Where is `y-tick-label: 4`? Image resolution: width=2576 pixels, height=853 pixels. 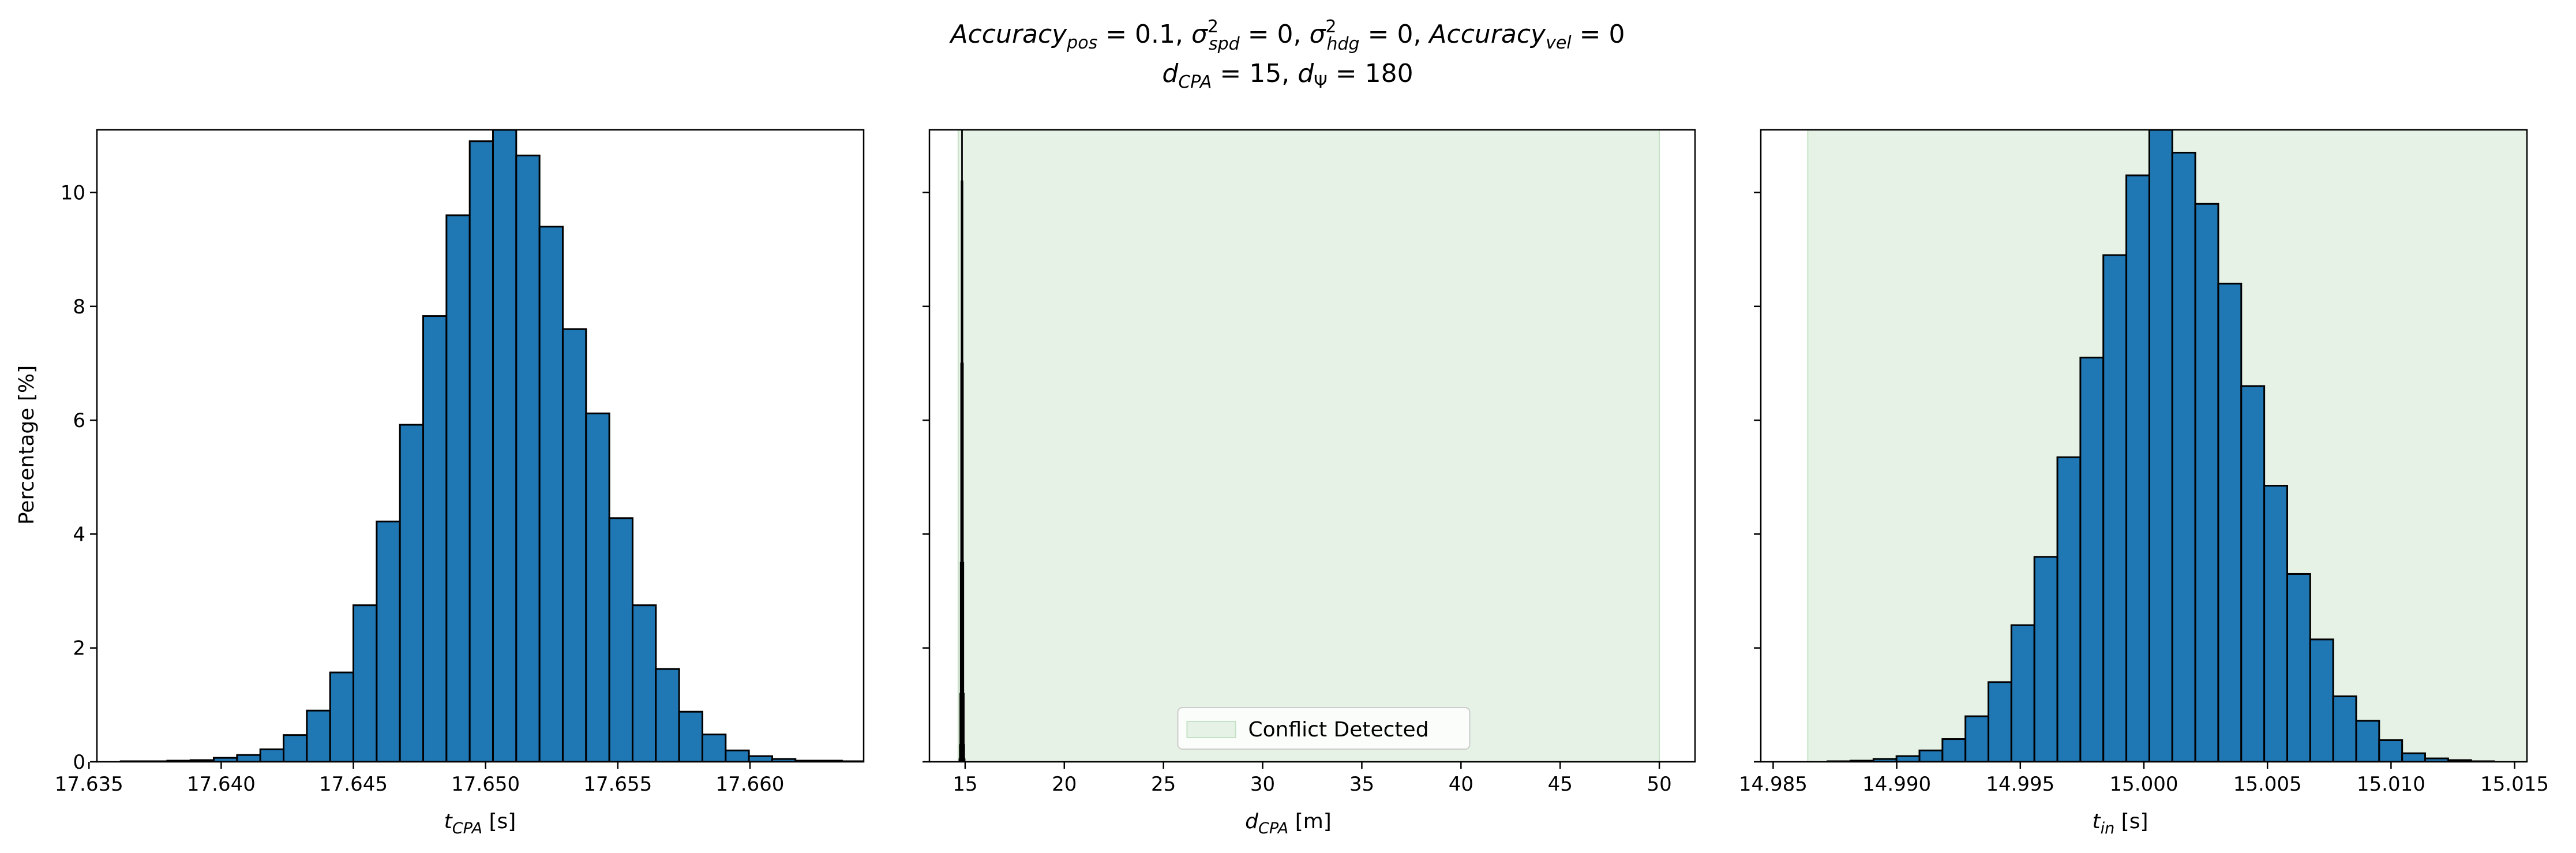 y-tick-label: 4 is located at coordinates (79, 534).